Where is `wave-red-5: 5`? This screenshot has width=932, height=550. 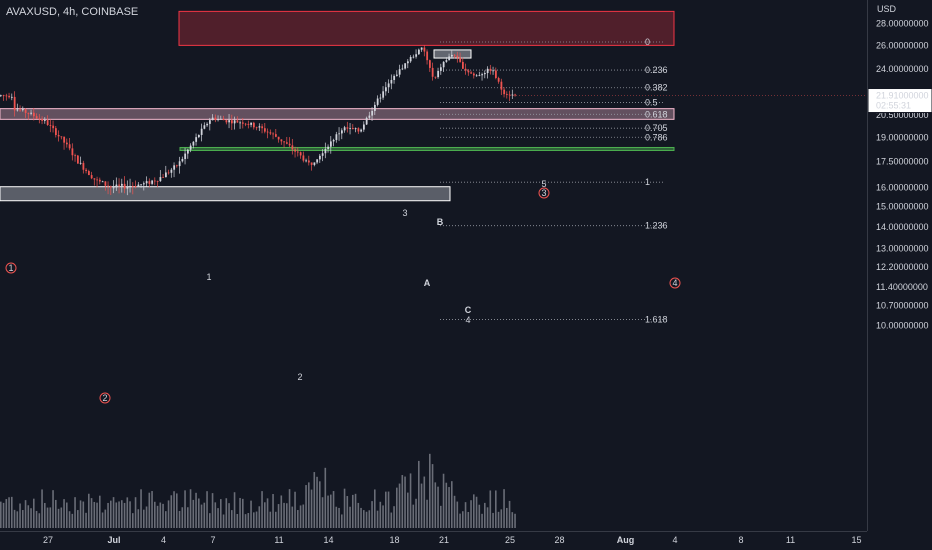 wave-red-5: 5 is located at coordinates (543, 184).